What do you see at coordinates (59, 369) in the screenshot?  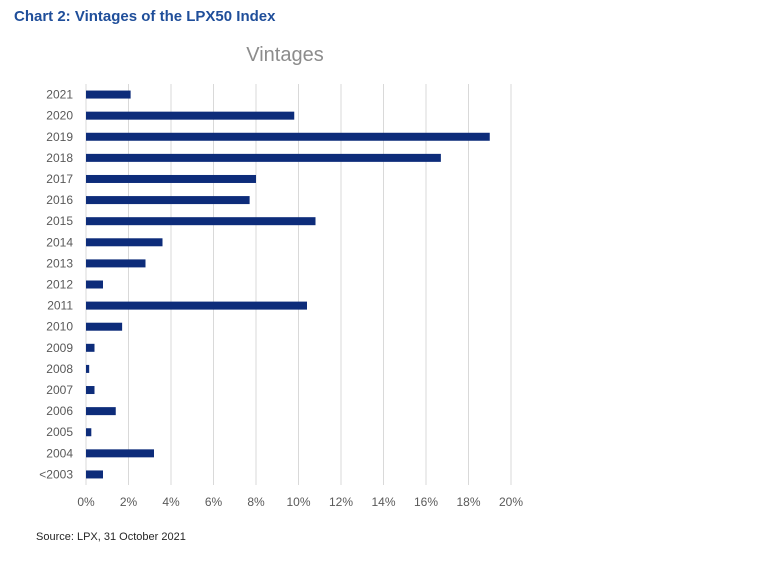 I see `y-tick-label: 2008` at bounding box center [59, 369].